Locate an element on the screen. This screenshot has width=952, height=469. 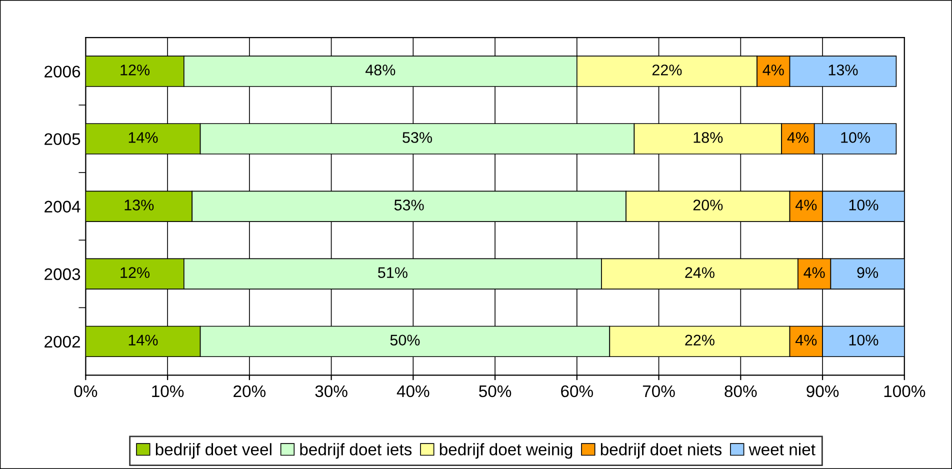
data-label: 20% is located at coordinates (708, 205).